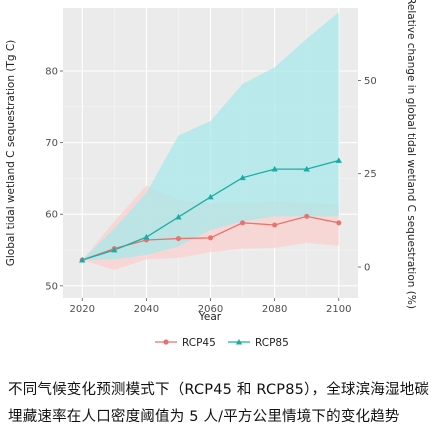 The height and width of the screenshot is (442, 432). What do you see at coordinates (210, 309) in the screenshot?
I see `x-tick-label: 2060` at bounding box center [210, 309].